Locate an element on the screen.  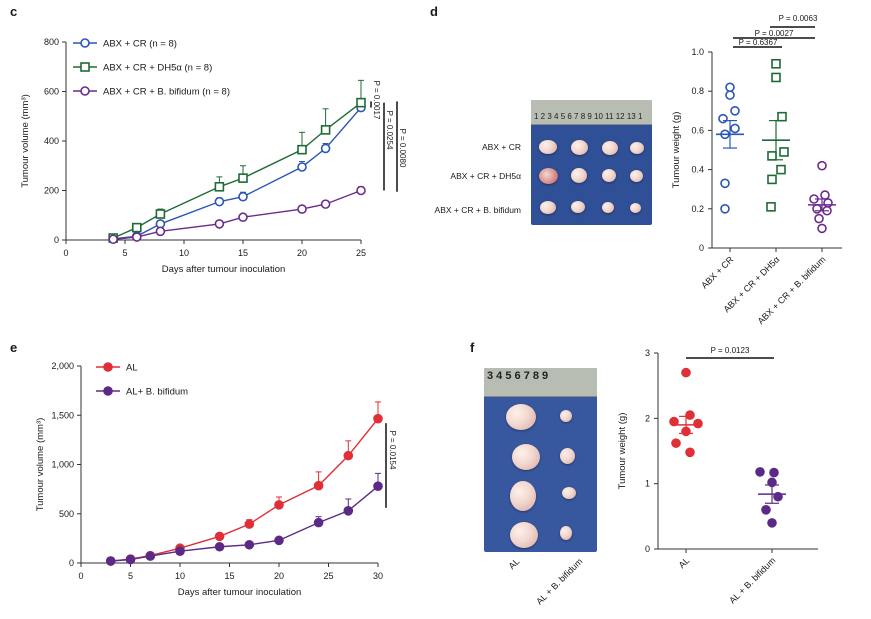
ruler-f: 3 4 5 6 7 8 9 is located at coordinates (540, 382).